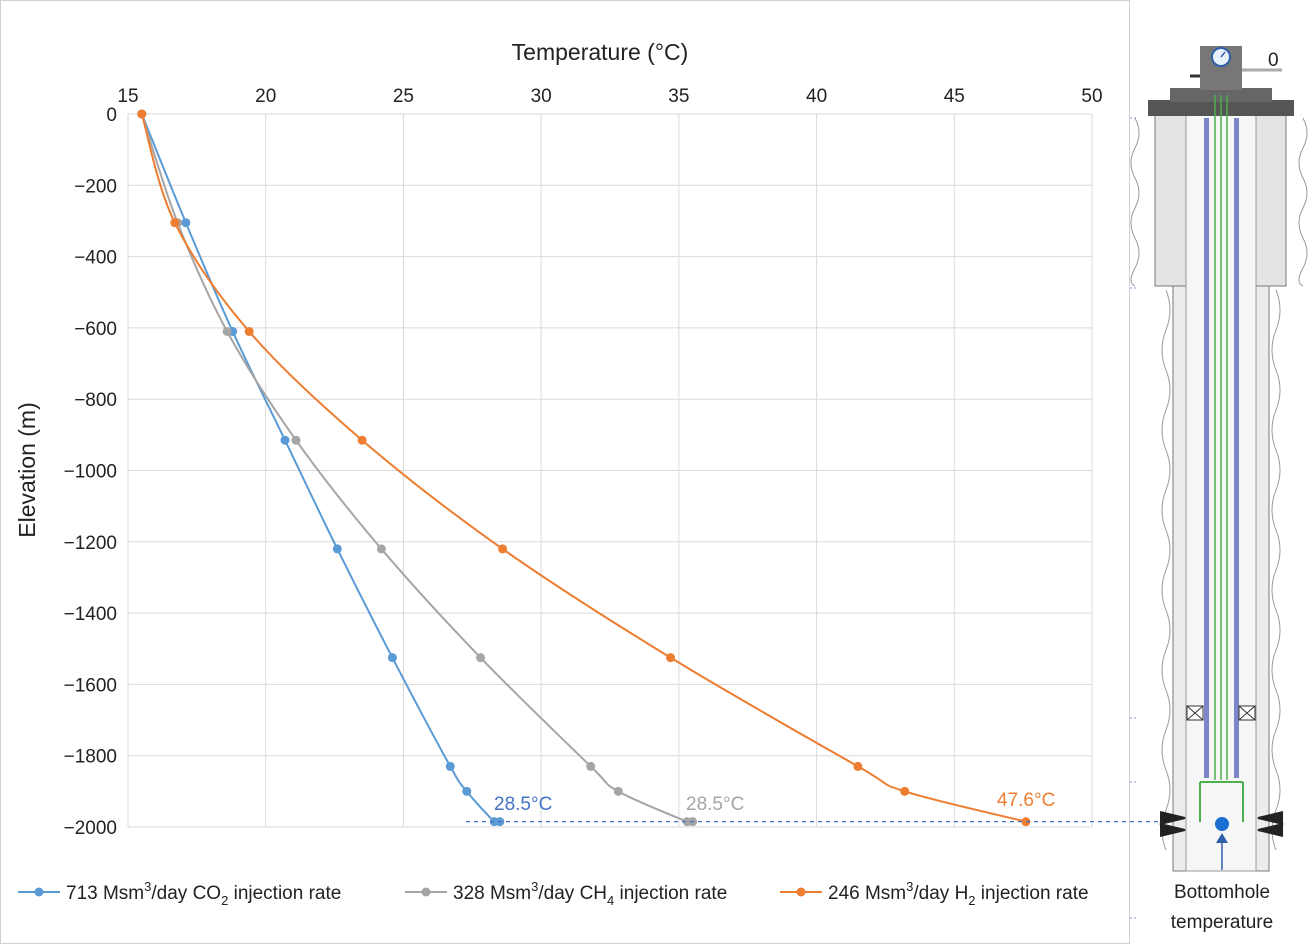  Describe the element at coordinates (95, 258) in the screenshot. I see `y-tick-label: −400` at that location.